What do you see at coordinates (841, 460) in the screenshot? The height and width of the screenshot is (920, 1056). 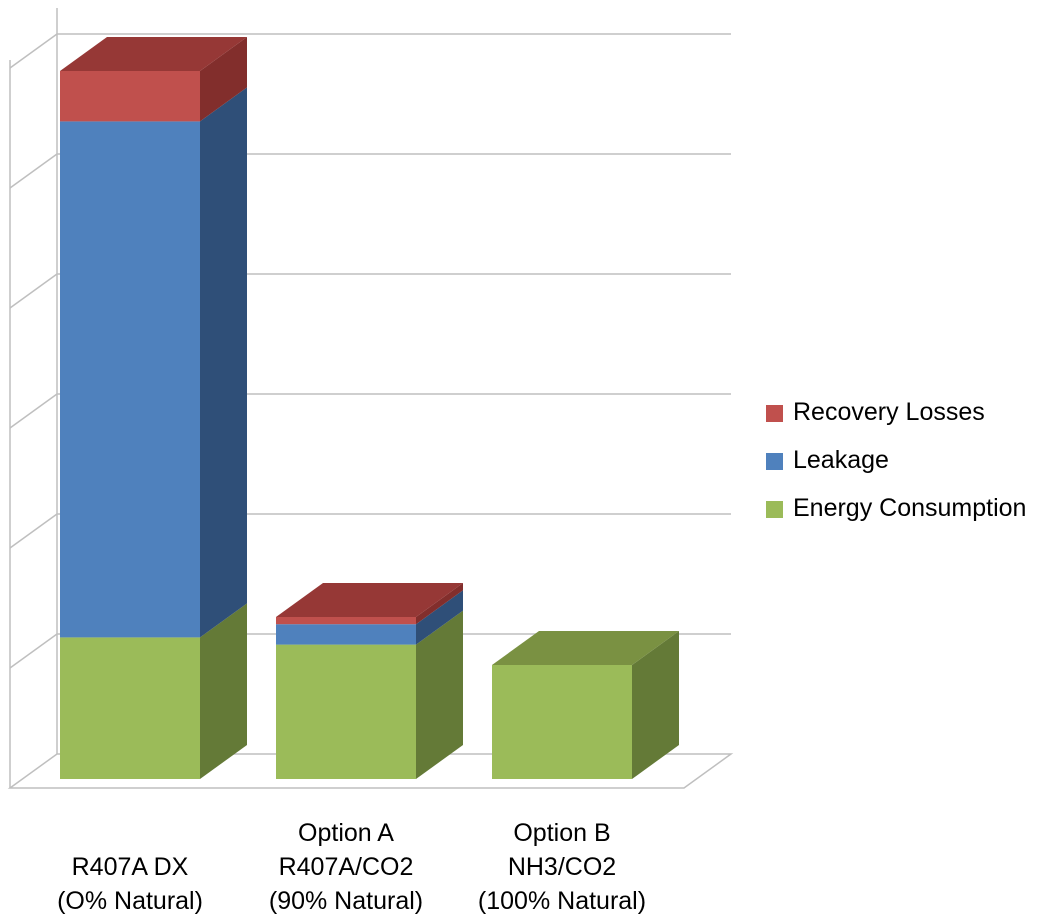 I see `legend-label: Leakage` at bounding box center [841, 460].